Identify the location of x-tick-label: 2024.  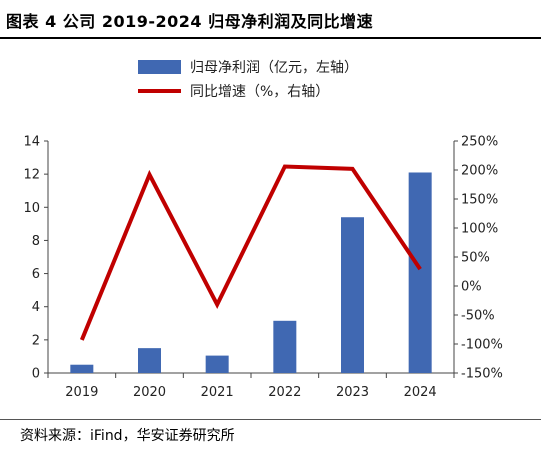
(420, 392).